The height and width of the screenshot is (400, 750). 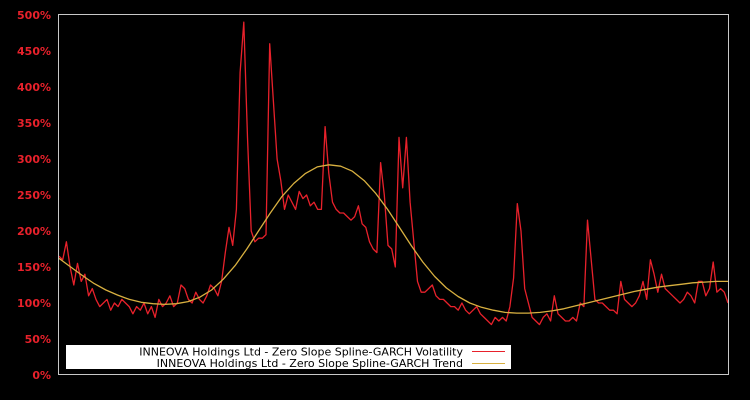 I want to click on y-tick-label: 500%, so click(x=34, y=15).